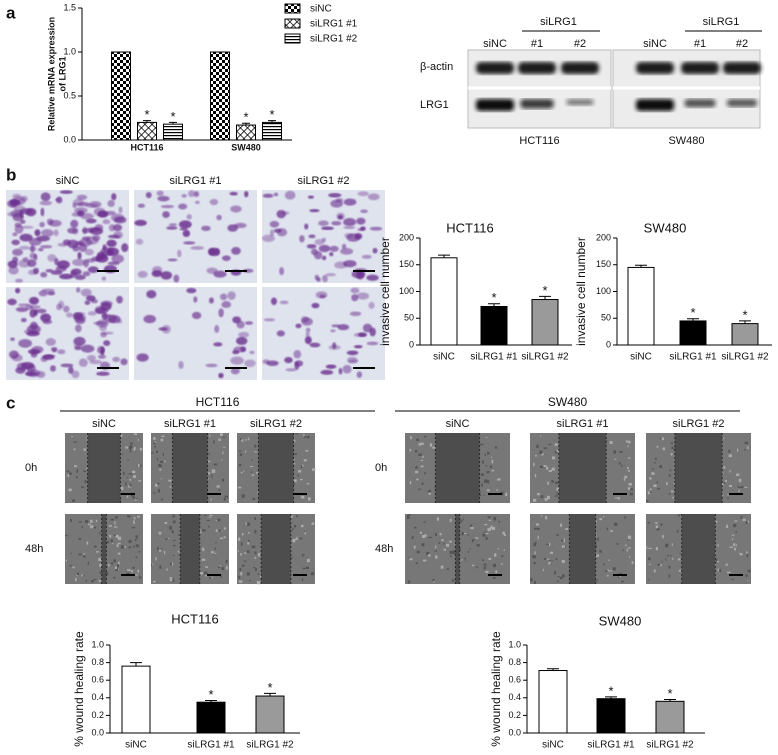 The image size is (778, 755). I want to click on panel-label: c, so click(10, 402).